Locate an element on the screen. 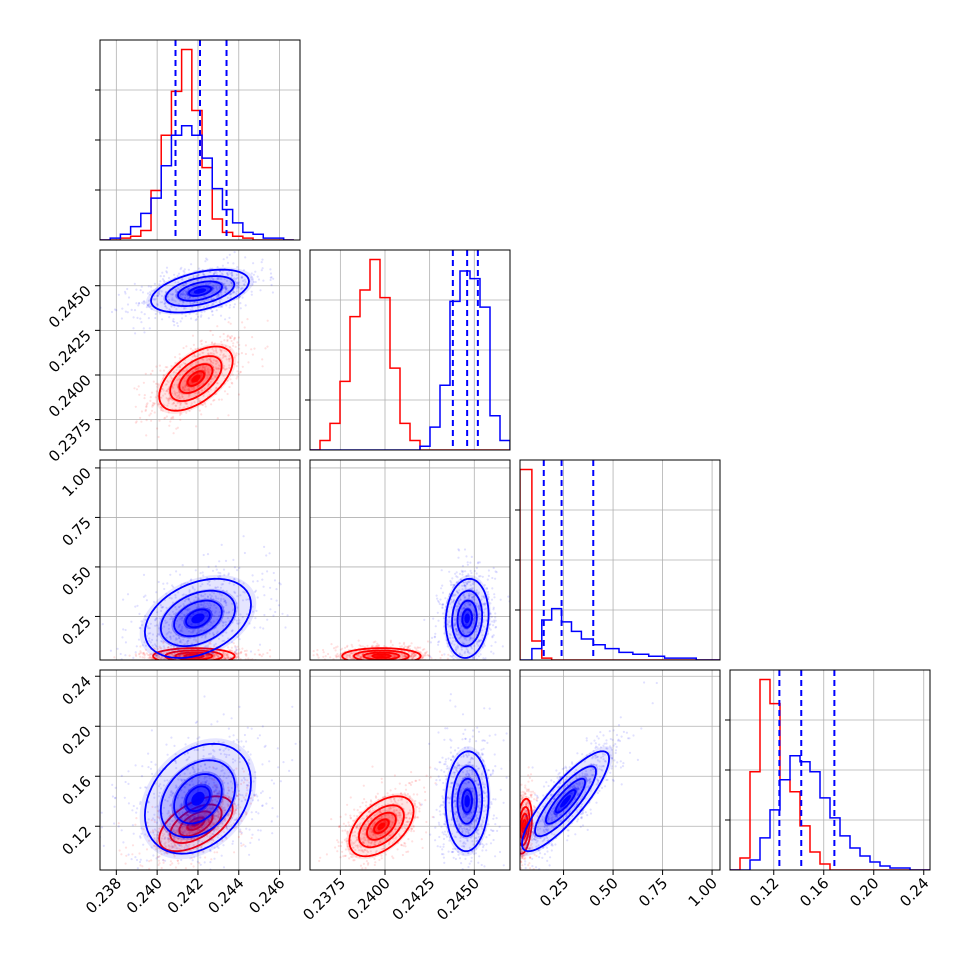 This screenshot has height=970, width=970. x-tick-label: 0.2425 is located at coordinates (414, 899).